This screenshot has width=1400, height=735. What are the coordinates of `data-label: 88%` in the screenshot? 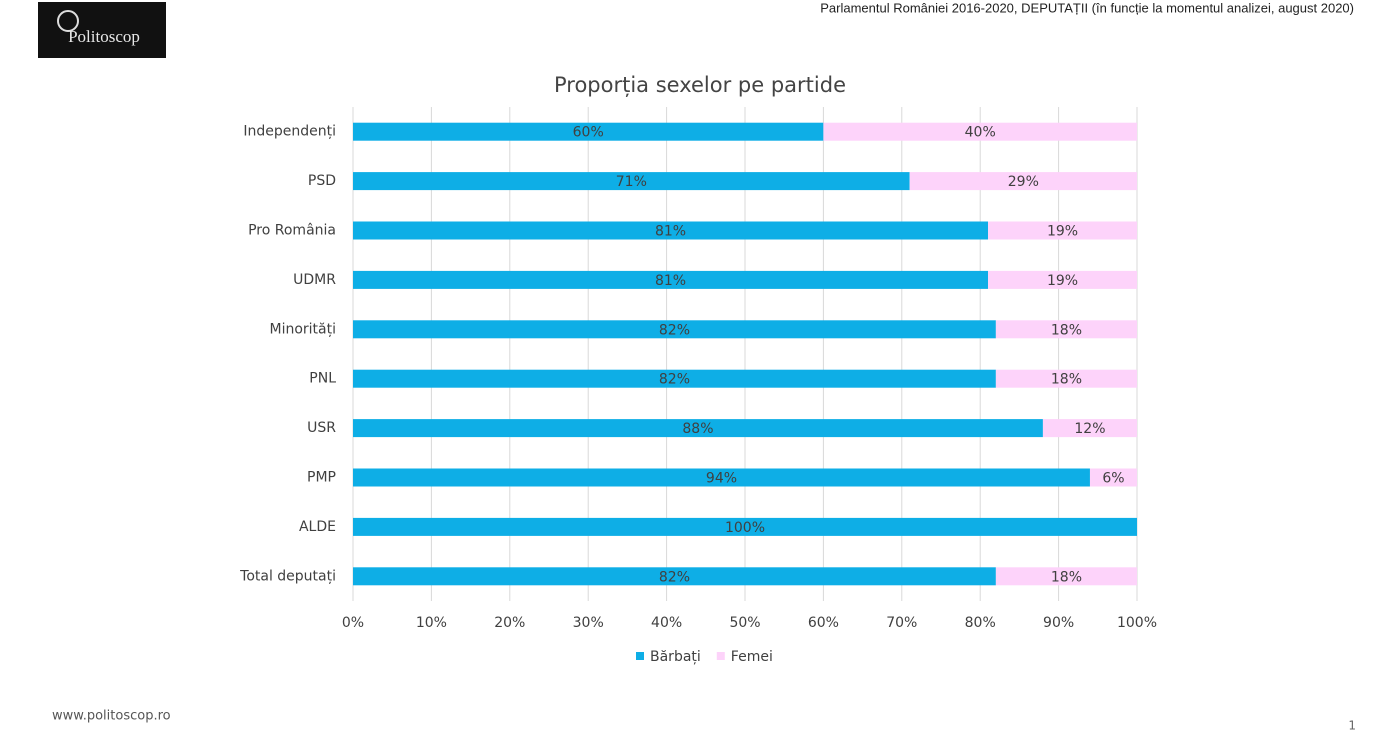 It's located at (697, 429).